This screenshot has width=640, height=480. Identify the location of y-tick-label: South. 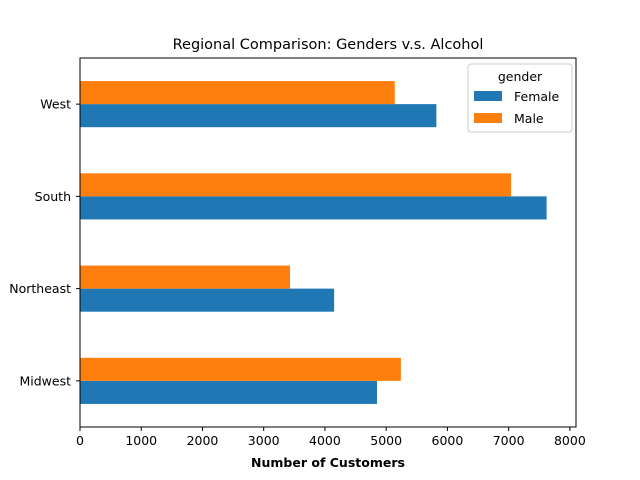
(53, 196).